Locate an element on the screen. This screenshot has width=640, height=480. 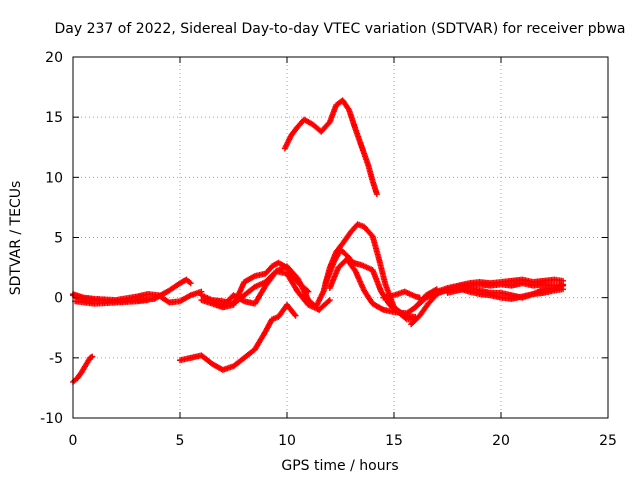
y-tick-label: 5 is located at coordinates (58, 239).